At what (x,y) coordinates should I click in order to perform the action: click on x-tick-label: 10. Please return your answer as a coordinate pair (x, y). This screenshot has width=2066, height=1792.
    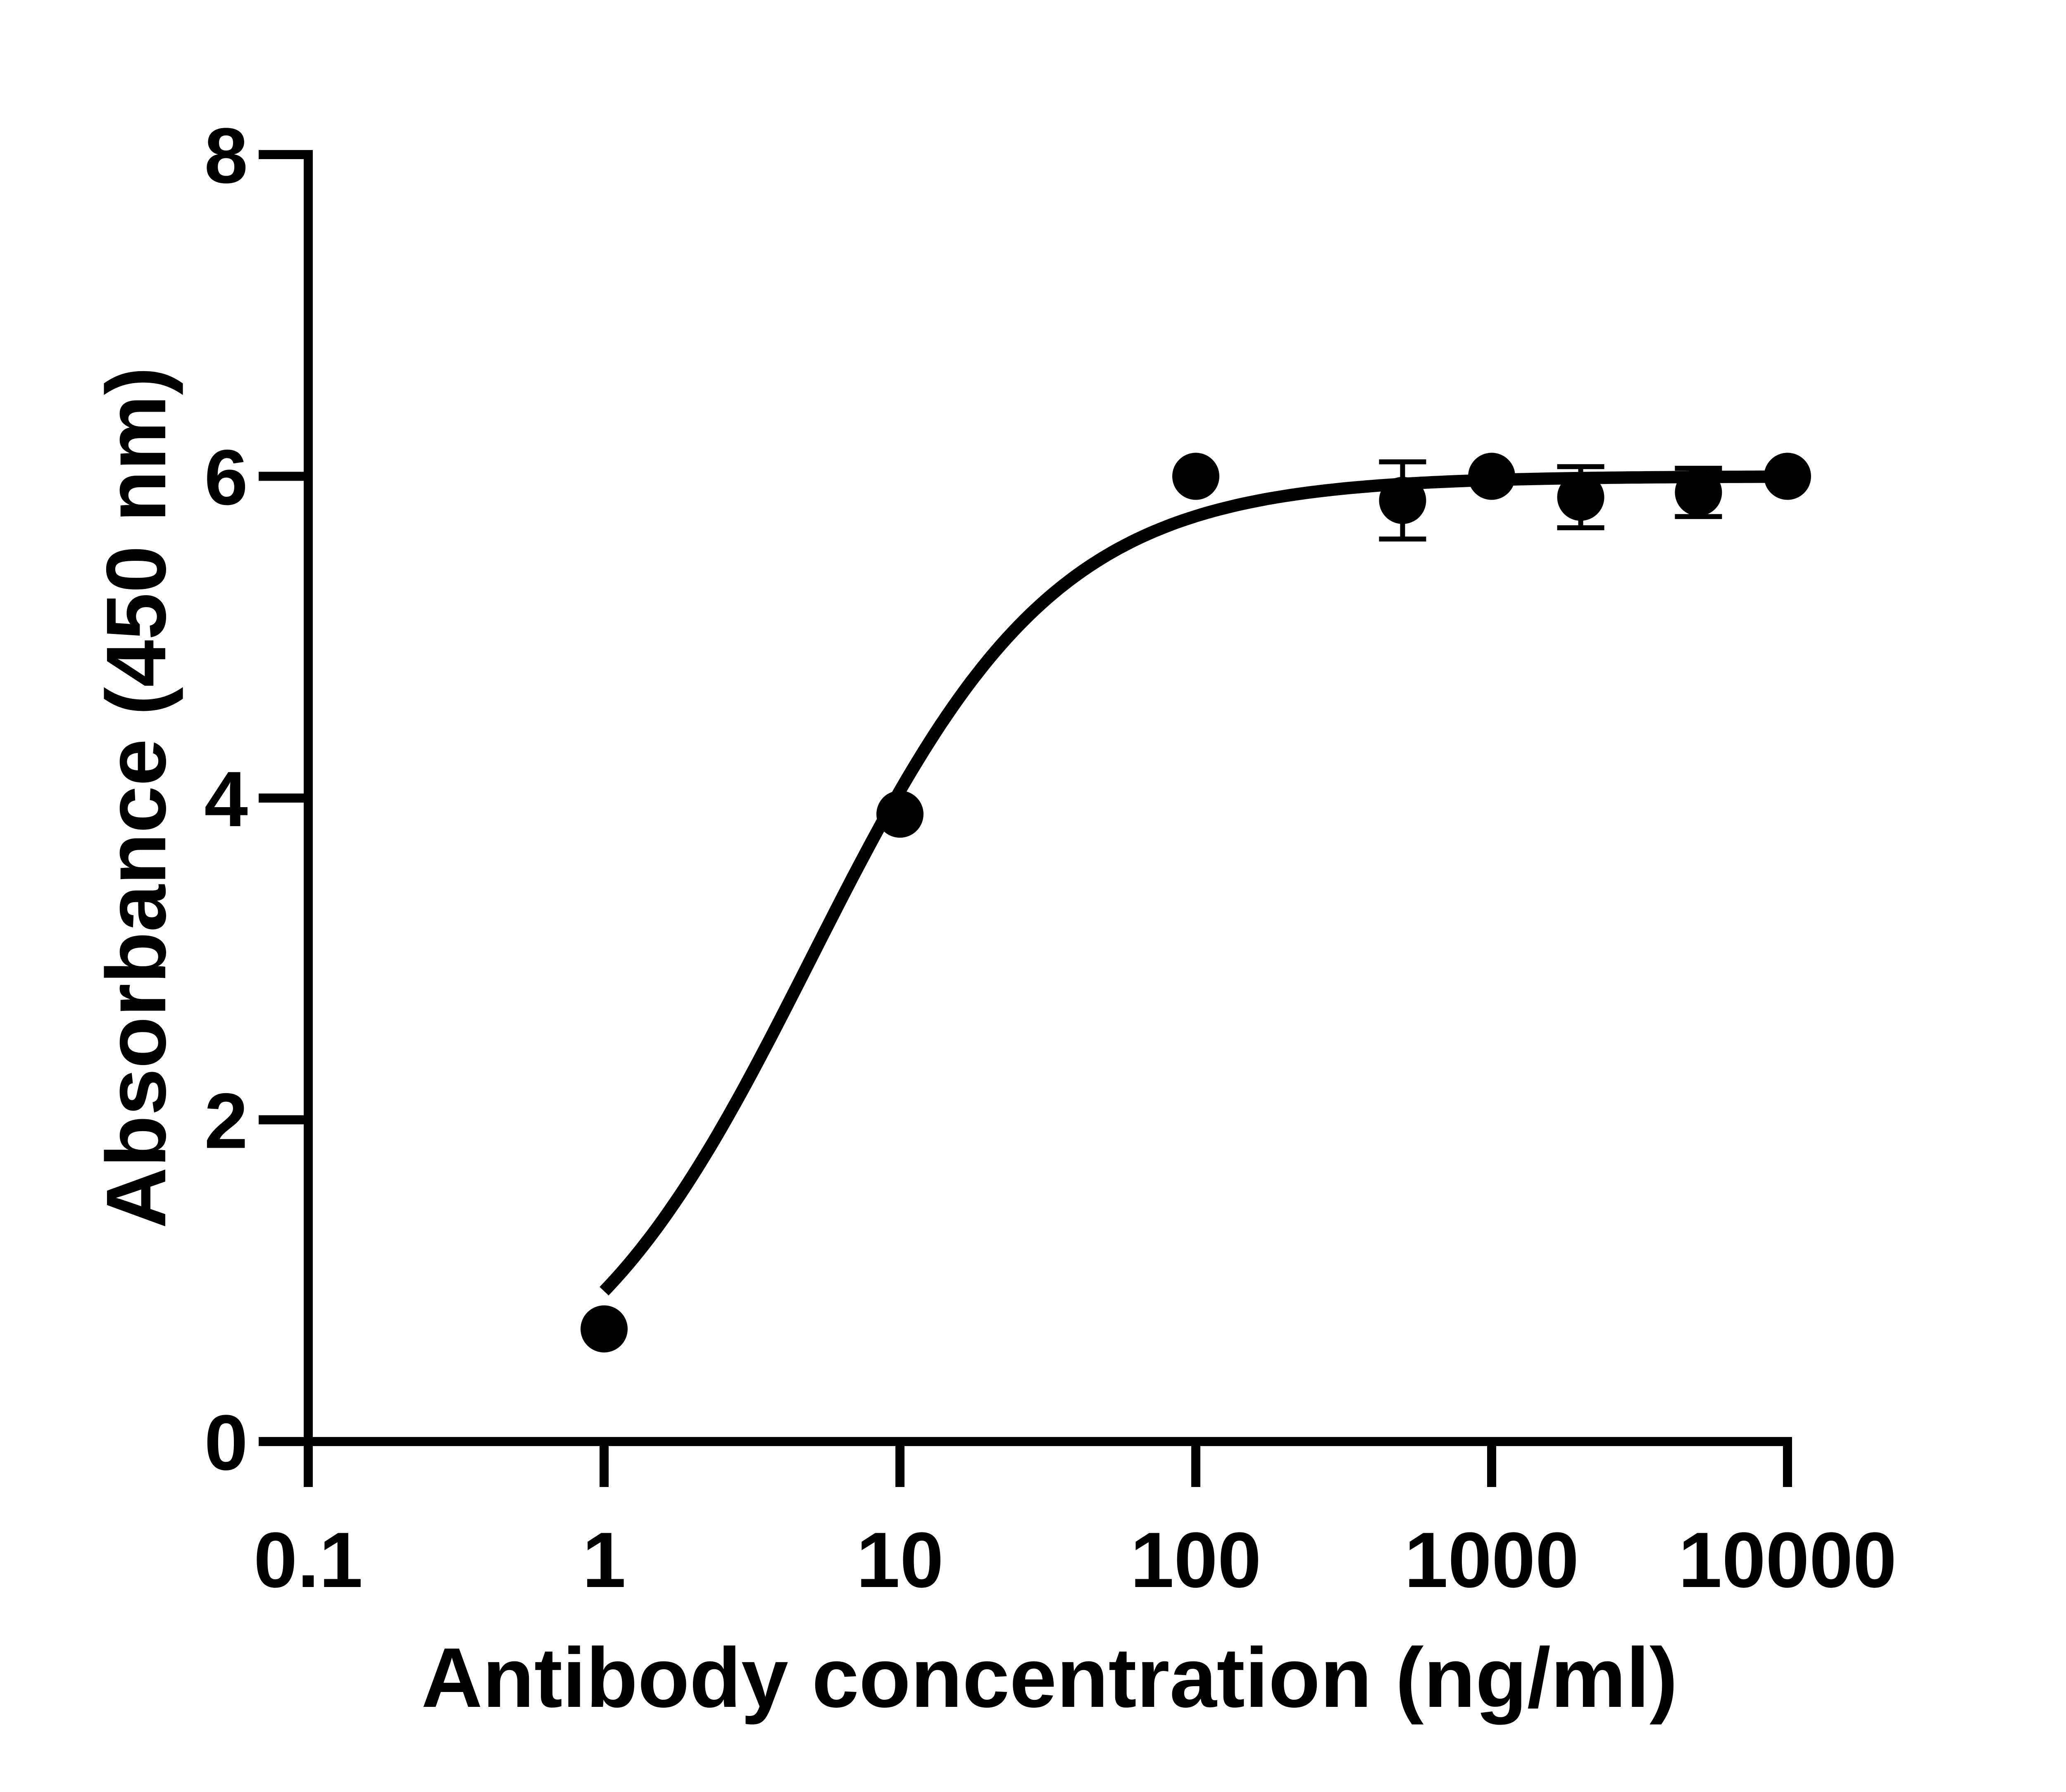
    Looking at the image, I should click on (899, 1560).